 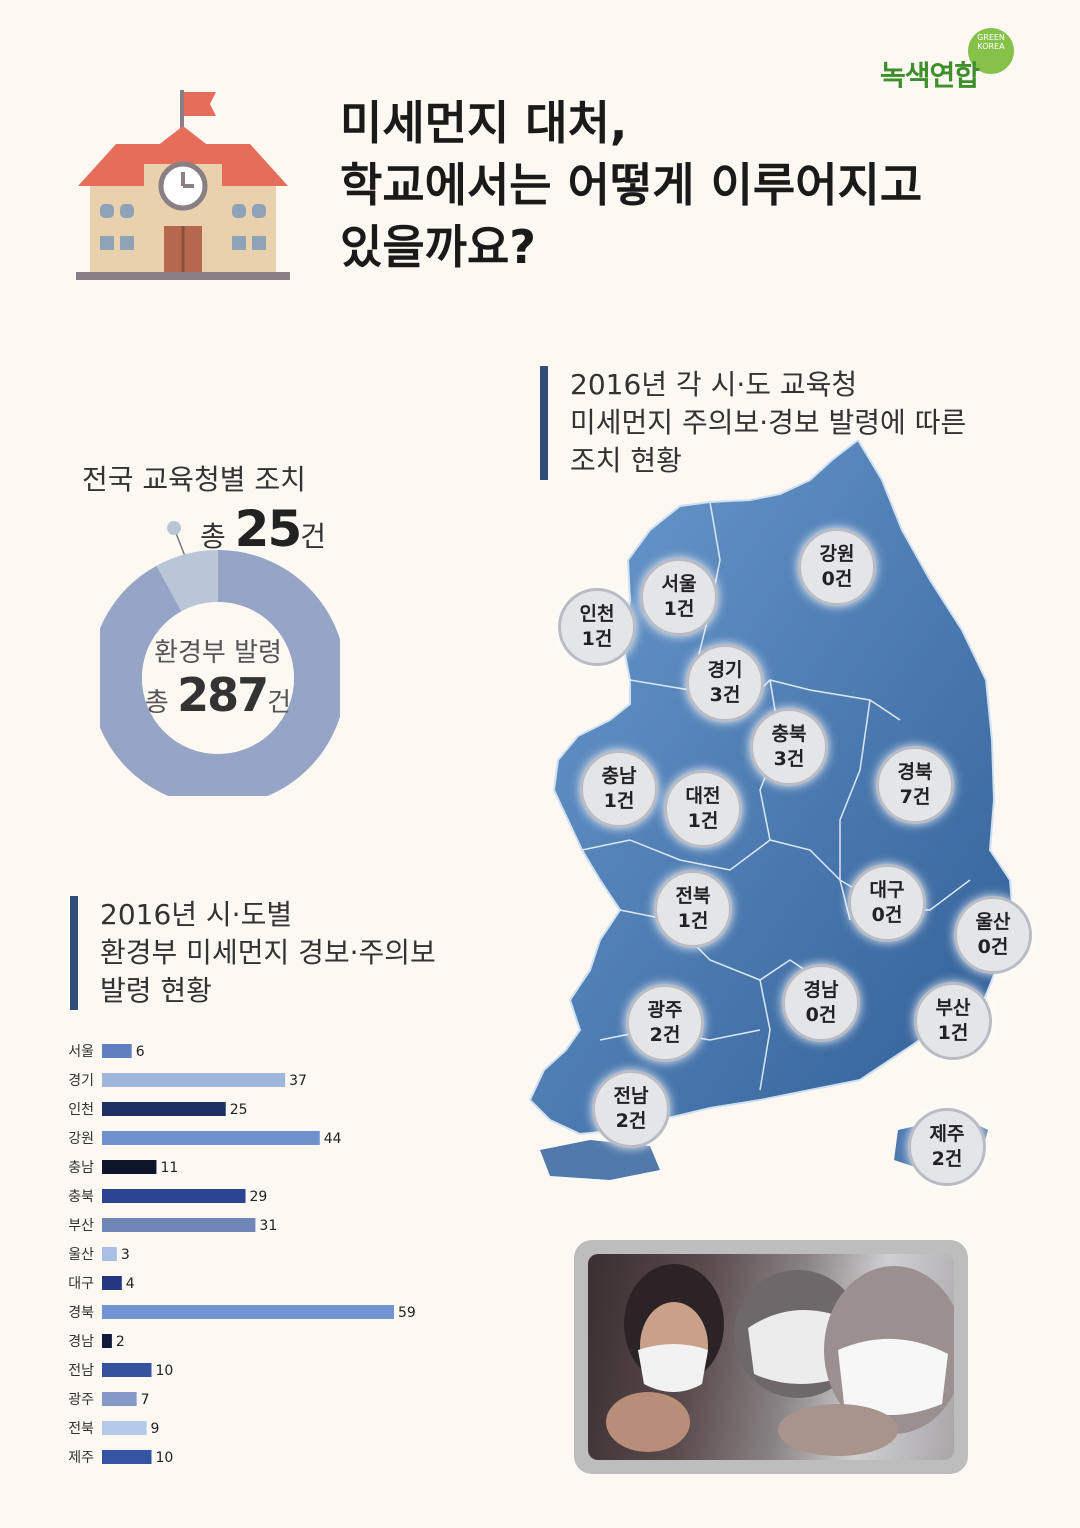 I want to click on region-badge: 경북 7건, so click(x=915, y=785).